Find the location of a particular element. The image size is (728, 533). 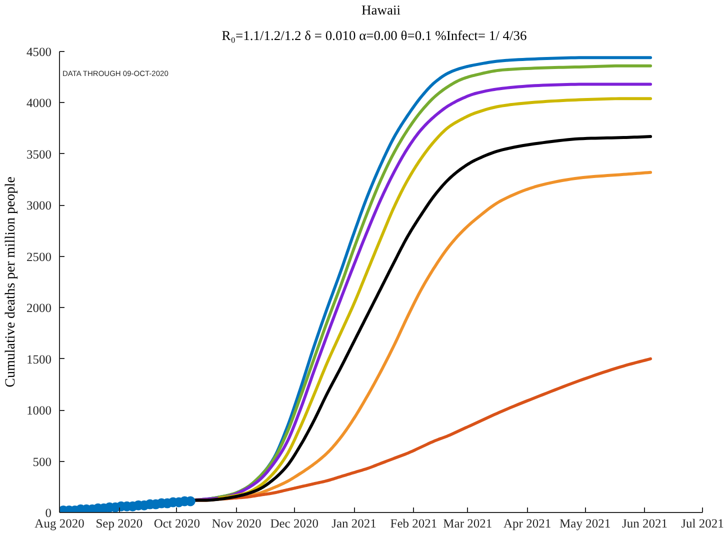

y-tick-label: 500 is located at coordinates (42, 461).